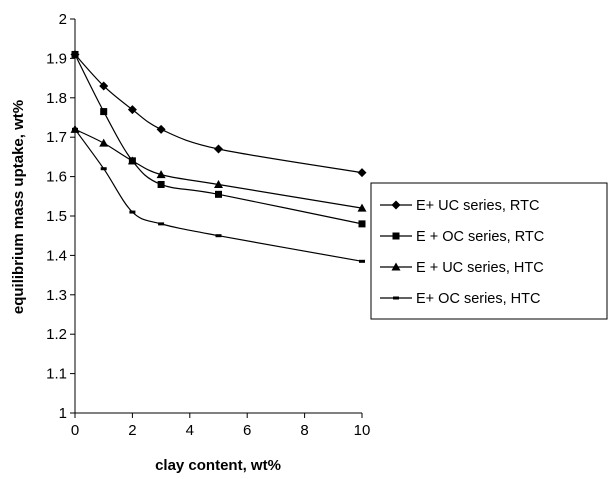 The image size is (611, 479). Describe the element at coordinates (56, 177) in the screenshot. I see `y-tick-label: 1.6` at that location.